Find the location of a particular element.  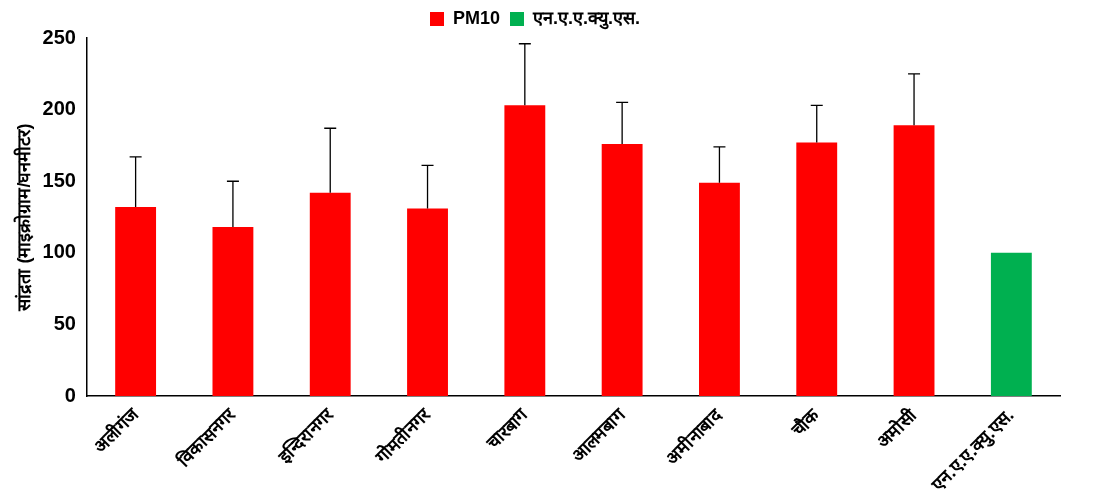

y-tick-label: 150 is located at coordinates (59, 179).